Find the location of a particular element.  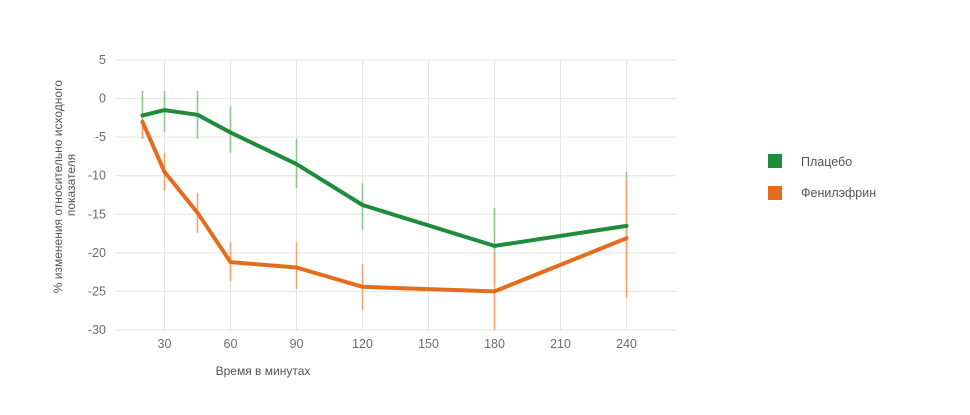

y-axis-title-line-1: % изменения относительно исходного is located at coordinates (58, 186).